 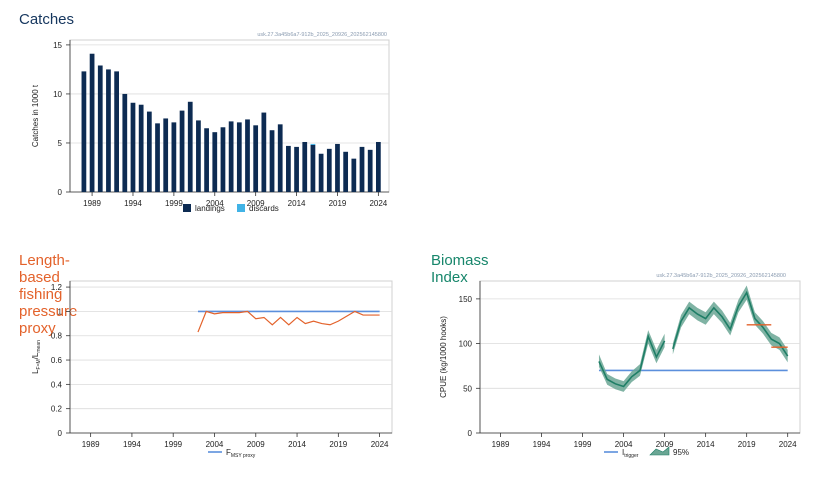 I want to click on legend-swatch-discards, so click(x=241, y=208).